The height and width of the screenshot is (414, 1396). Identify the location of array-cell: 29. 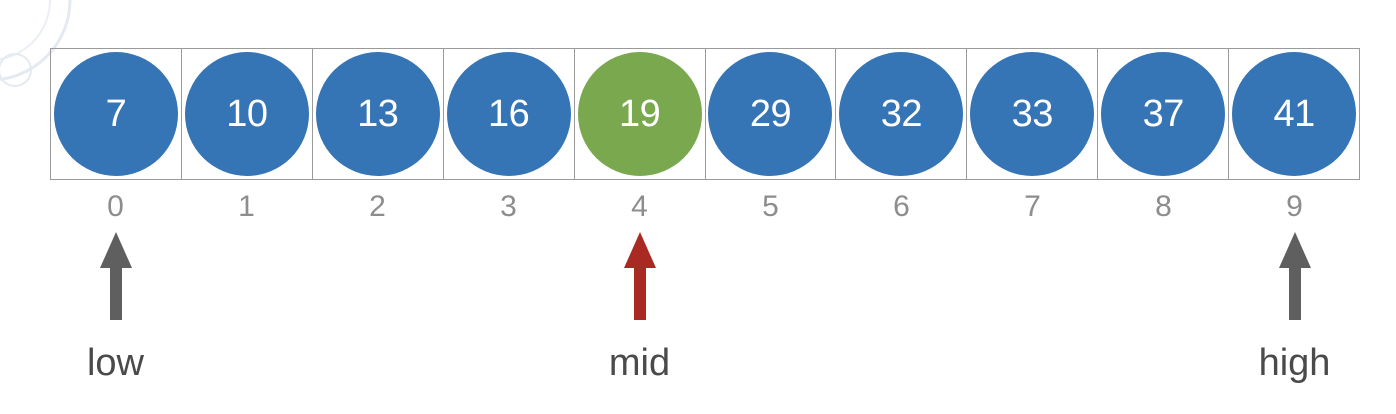
(771, 114).